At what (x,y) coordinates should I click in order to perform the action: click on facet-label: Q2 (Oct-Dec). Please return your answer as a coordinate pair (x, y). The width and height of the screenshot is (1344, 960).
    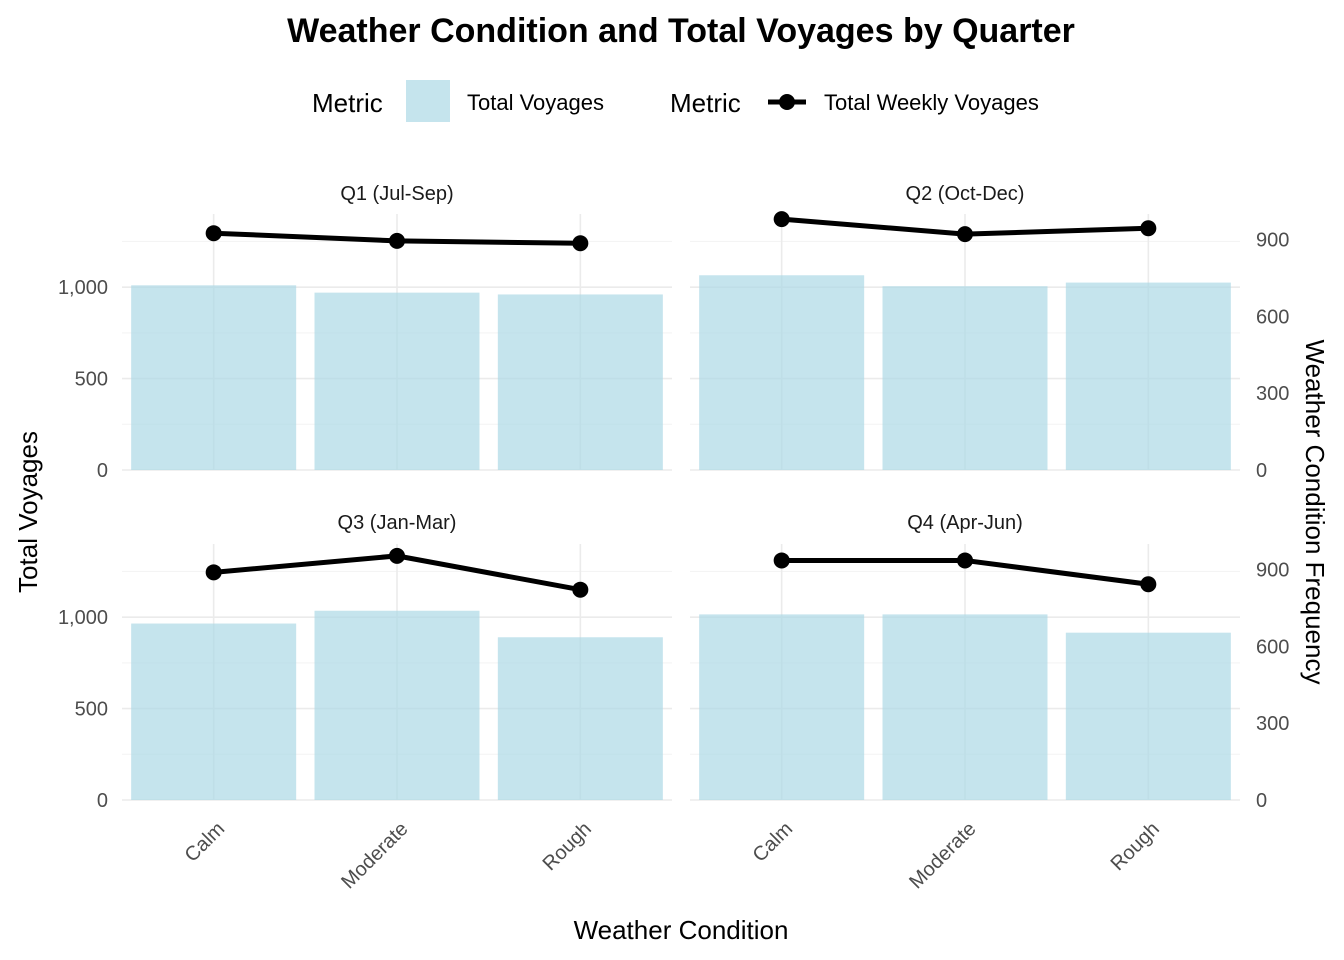
    Looking at the image, I should click on (965, 194).